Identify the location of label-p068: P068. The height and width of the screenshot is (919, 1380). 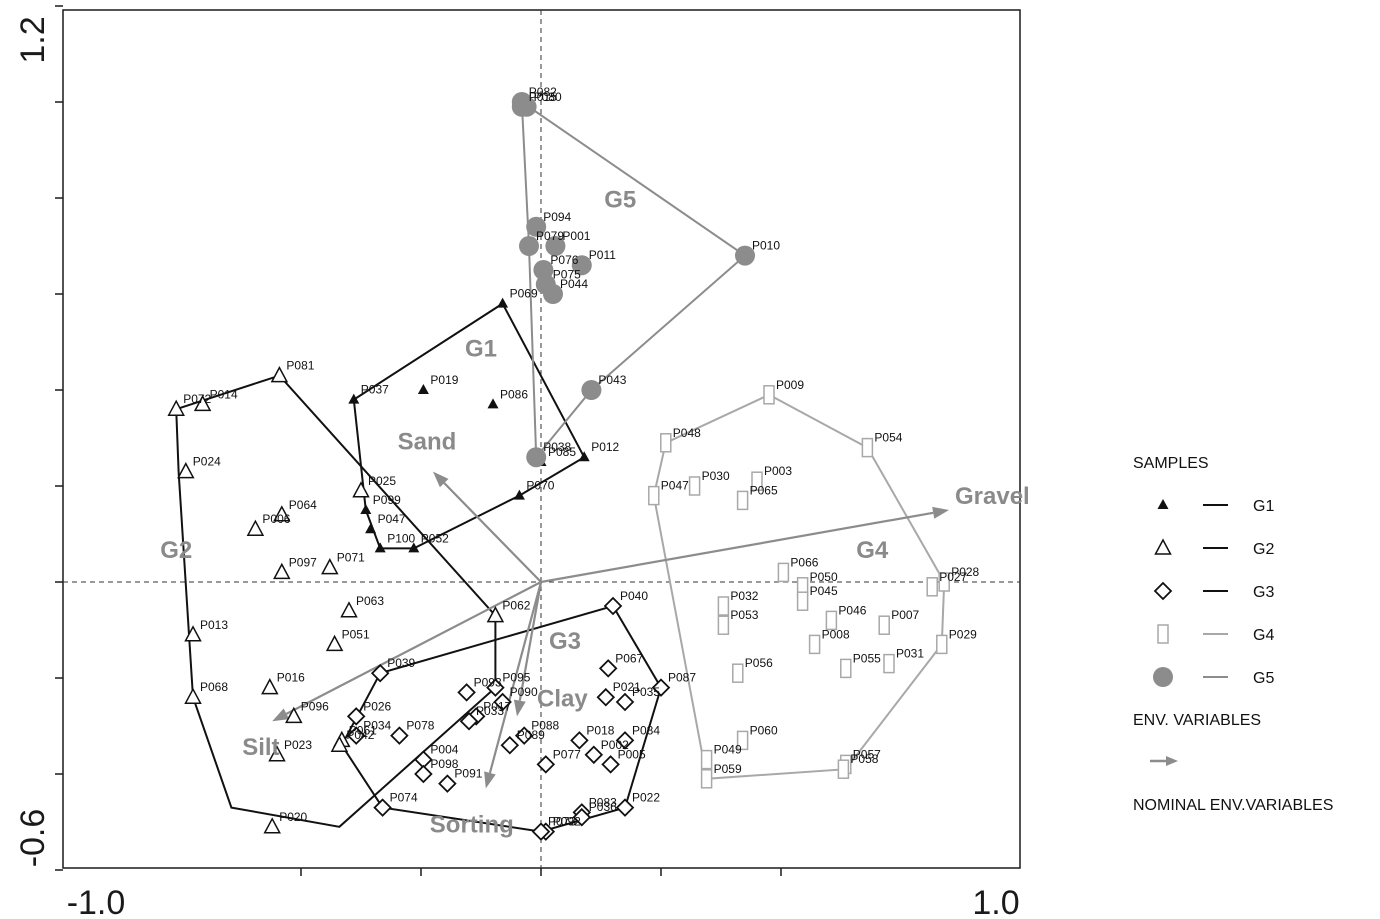
(214, 687).